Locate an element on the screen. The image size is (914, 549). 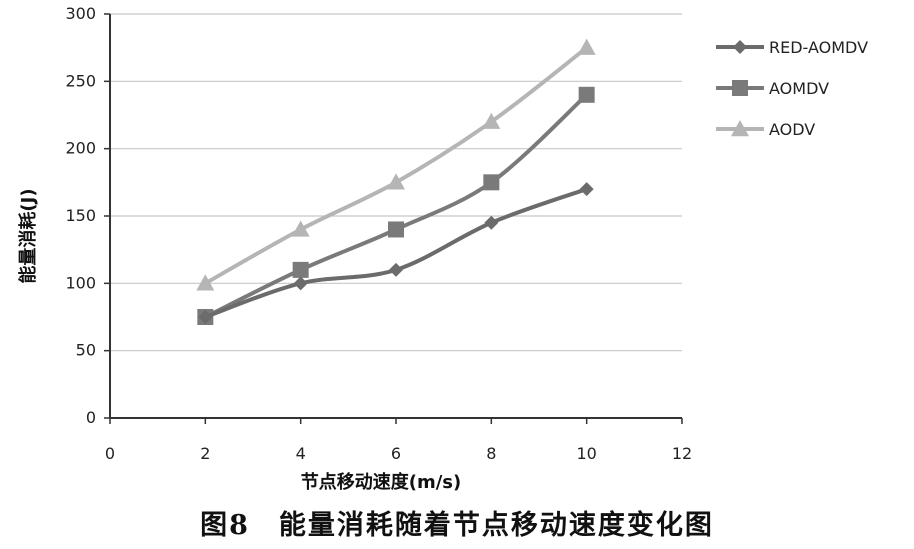
x-tick-label: 4 is located at coordinates (301, 453).